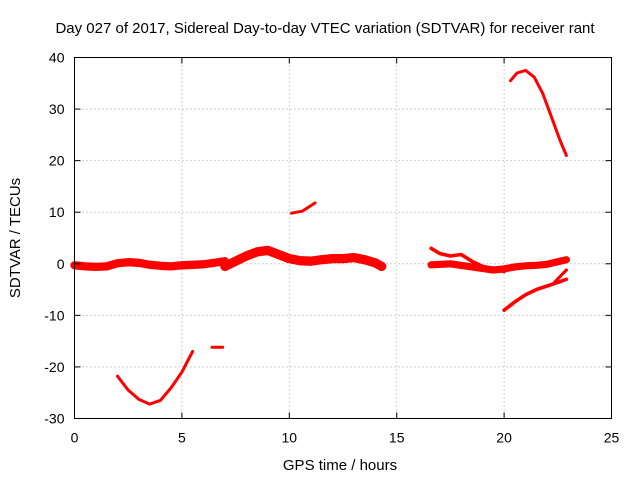  Describe the element at coordinates (61, 264) in the screenshot. I see `y-tick-label: 0` at that location.